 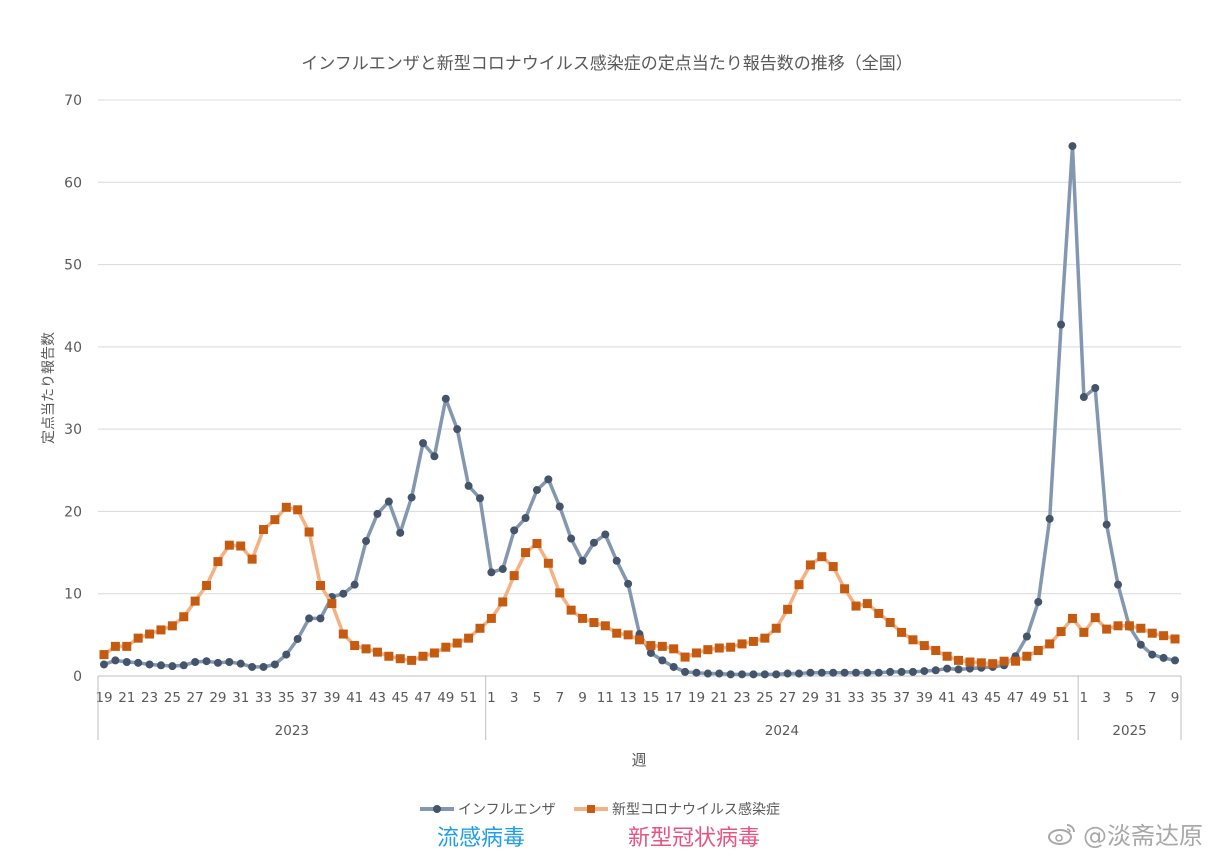 I want to click on x-tick-label: 31, so click(x=833, y=698).